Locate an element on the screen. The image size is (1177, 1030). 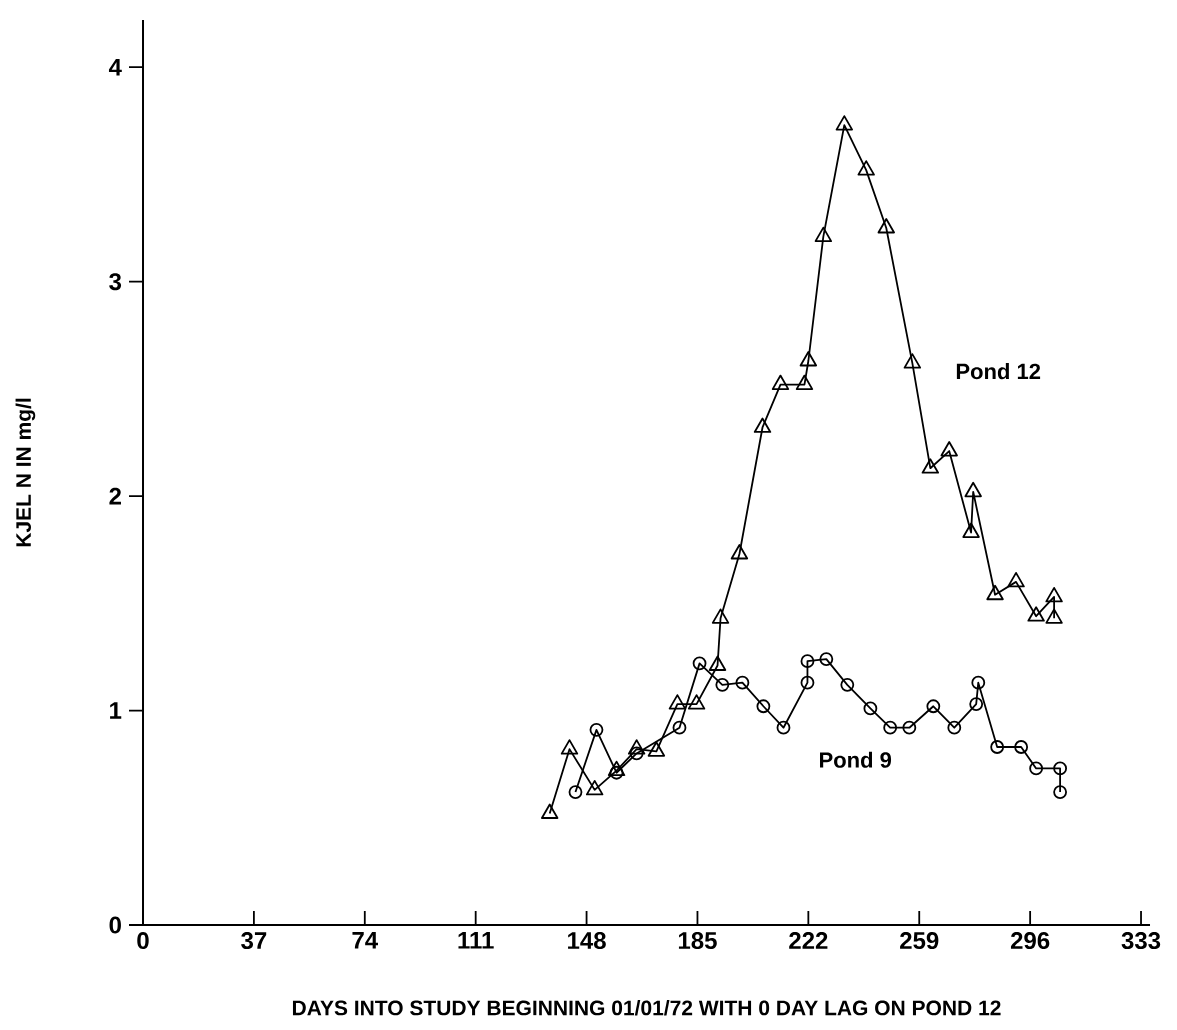
x-tick-label: 148 is located at coordinates (587, 941).